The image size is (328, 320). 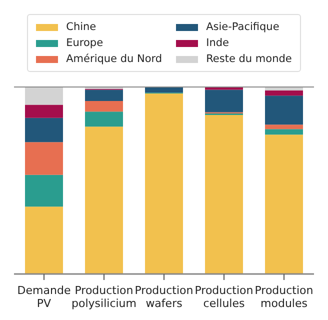 What do you see at coordinates (85, 43) in the screenshot?
I see `legend-label: Europe` at bounding box center [85, 43].